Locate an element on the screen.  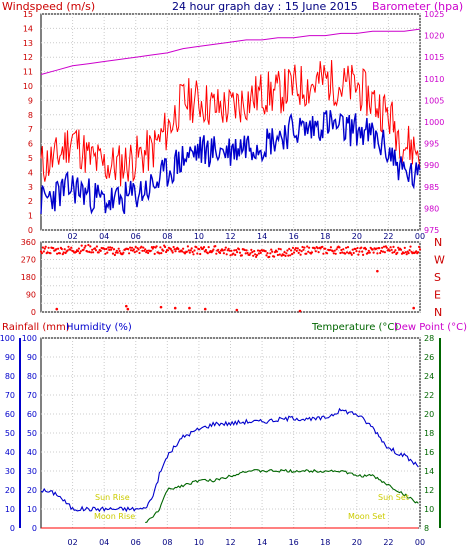
barometer-tick-label: 1005 is located at coordinates (434, 100).